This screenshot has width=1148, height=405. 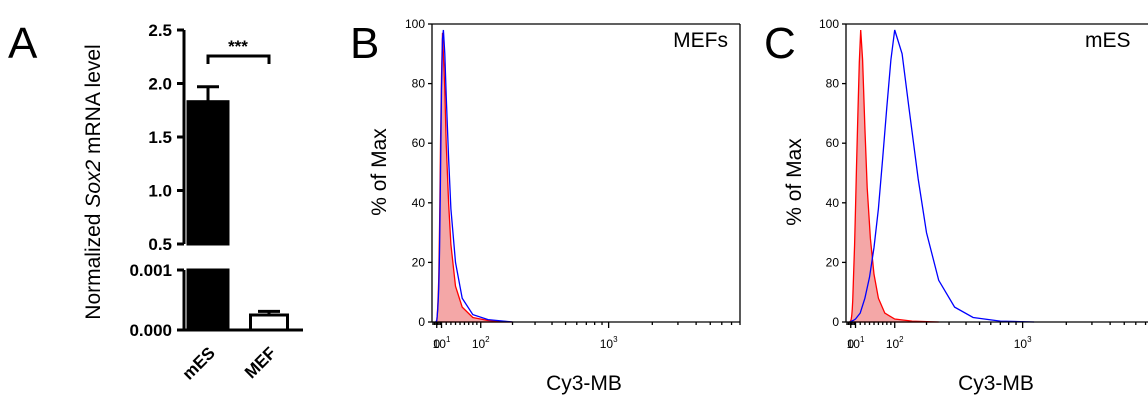 What do you see at coordinates (584, 383) in the screenshot?
I see `panel-b-x-axis-label: Cy3-MB` at bounding box center [584, 383].